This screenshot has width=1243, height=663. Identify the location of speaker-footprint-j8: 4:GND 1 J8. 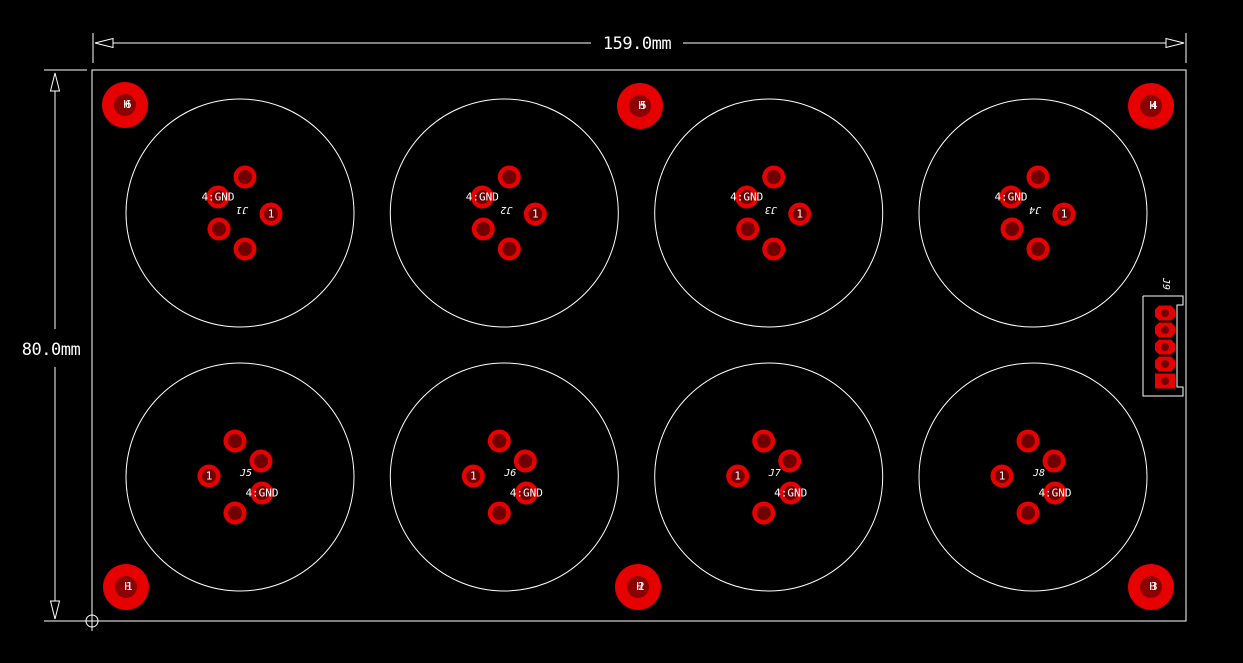
(1033, 477).